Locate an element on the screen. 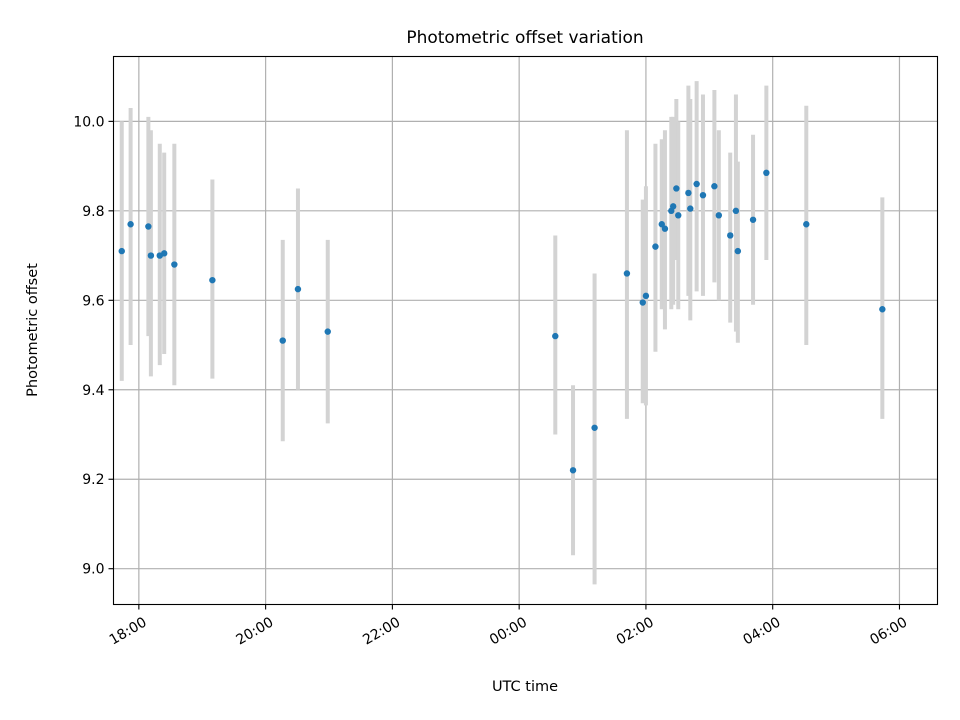 The width and height of the screenshot is (960, 720). y-tick-label: 9.4 is located at coordinates (93, 391).